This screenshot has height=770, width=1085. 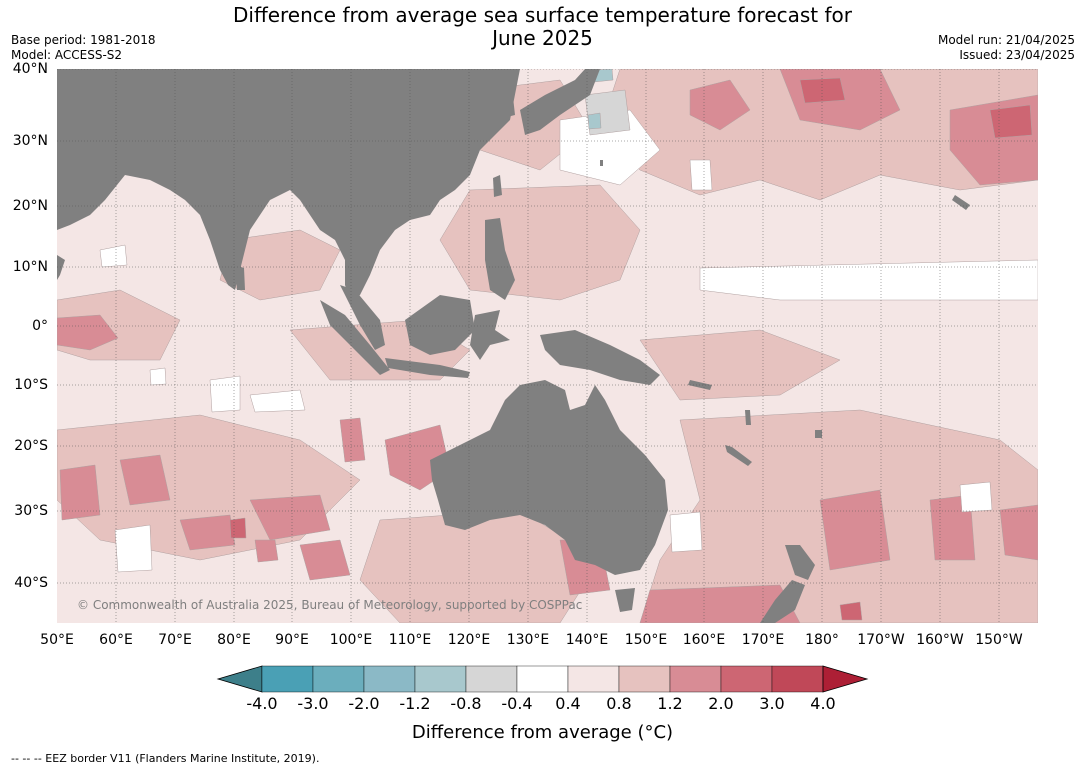 I want to click on colorbar-tick: -2.0, so click(x=364, y=703).